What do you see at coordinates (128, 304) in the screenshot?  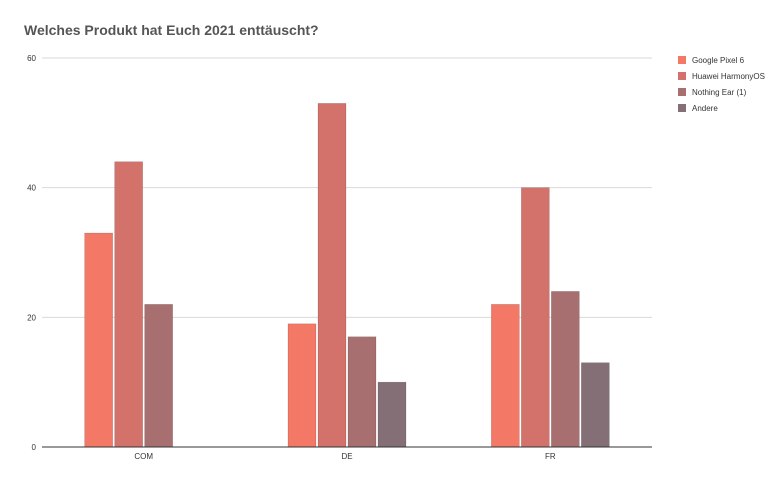 I see `bar-huawei-harmonyos-com` at bounding box center [128, 304].